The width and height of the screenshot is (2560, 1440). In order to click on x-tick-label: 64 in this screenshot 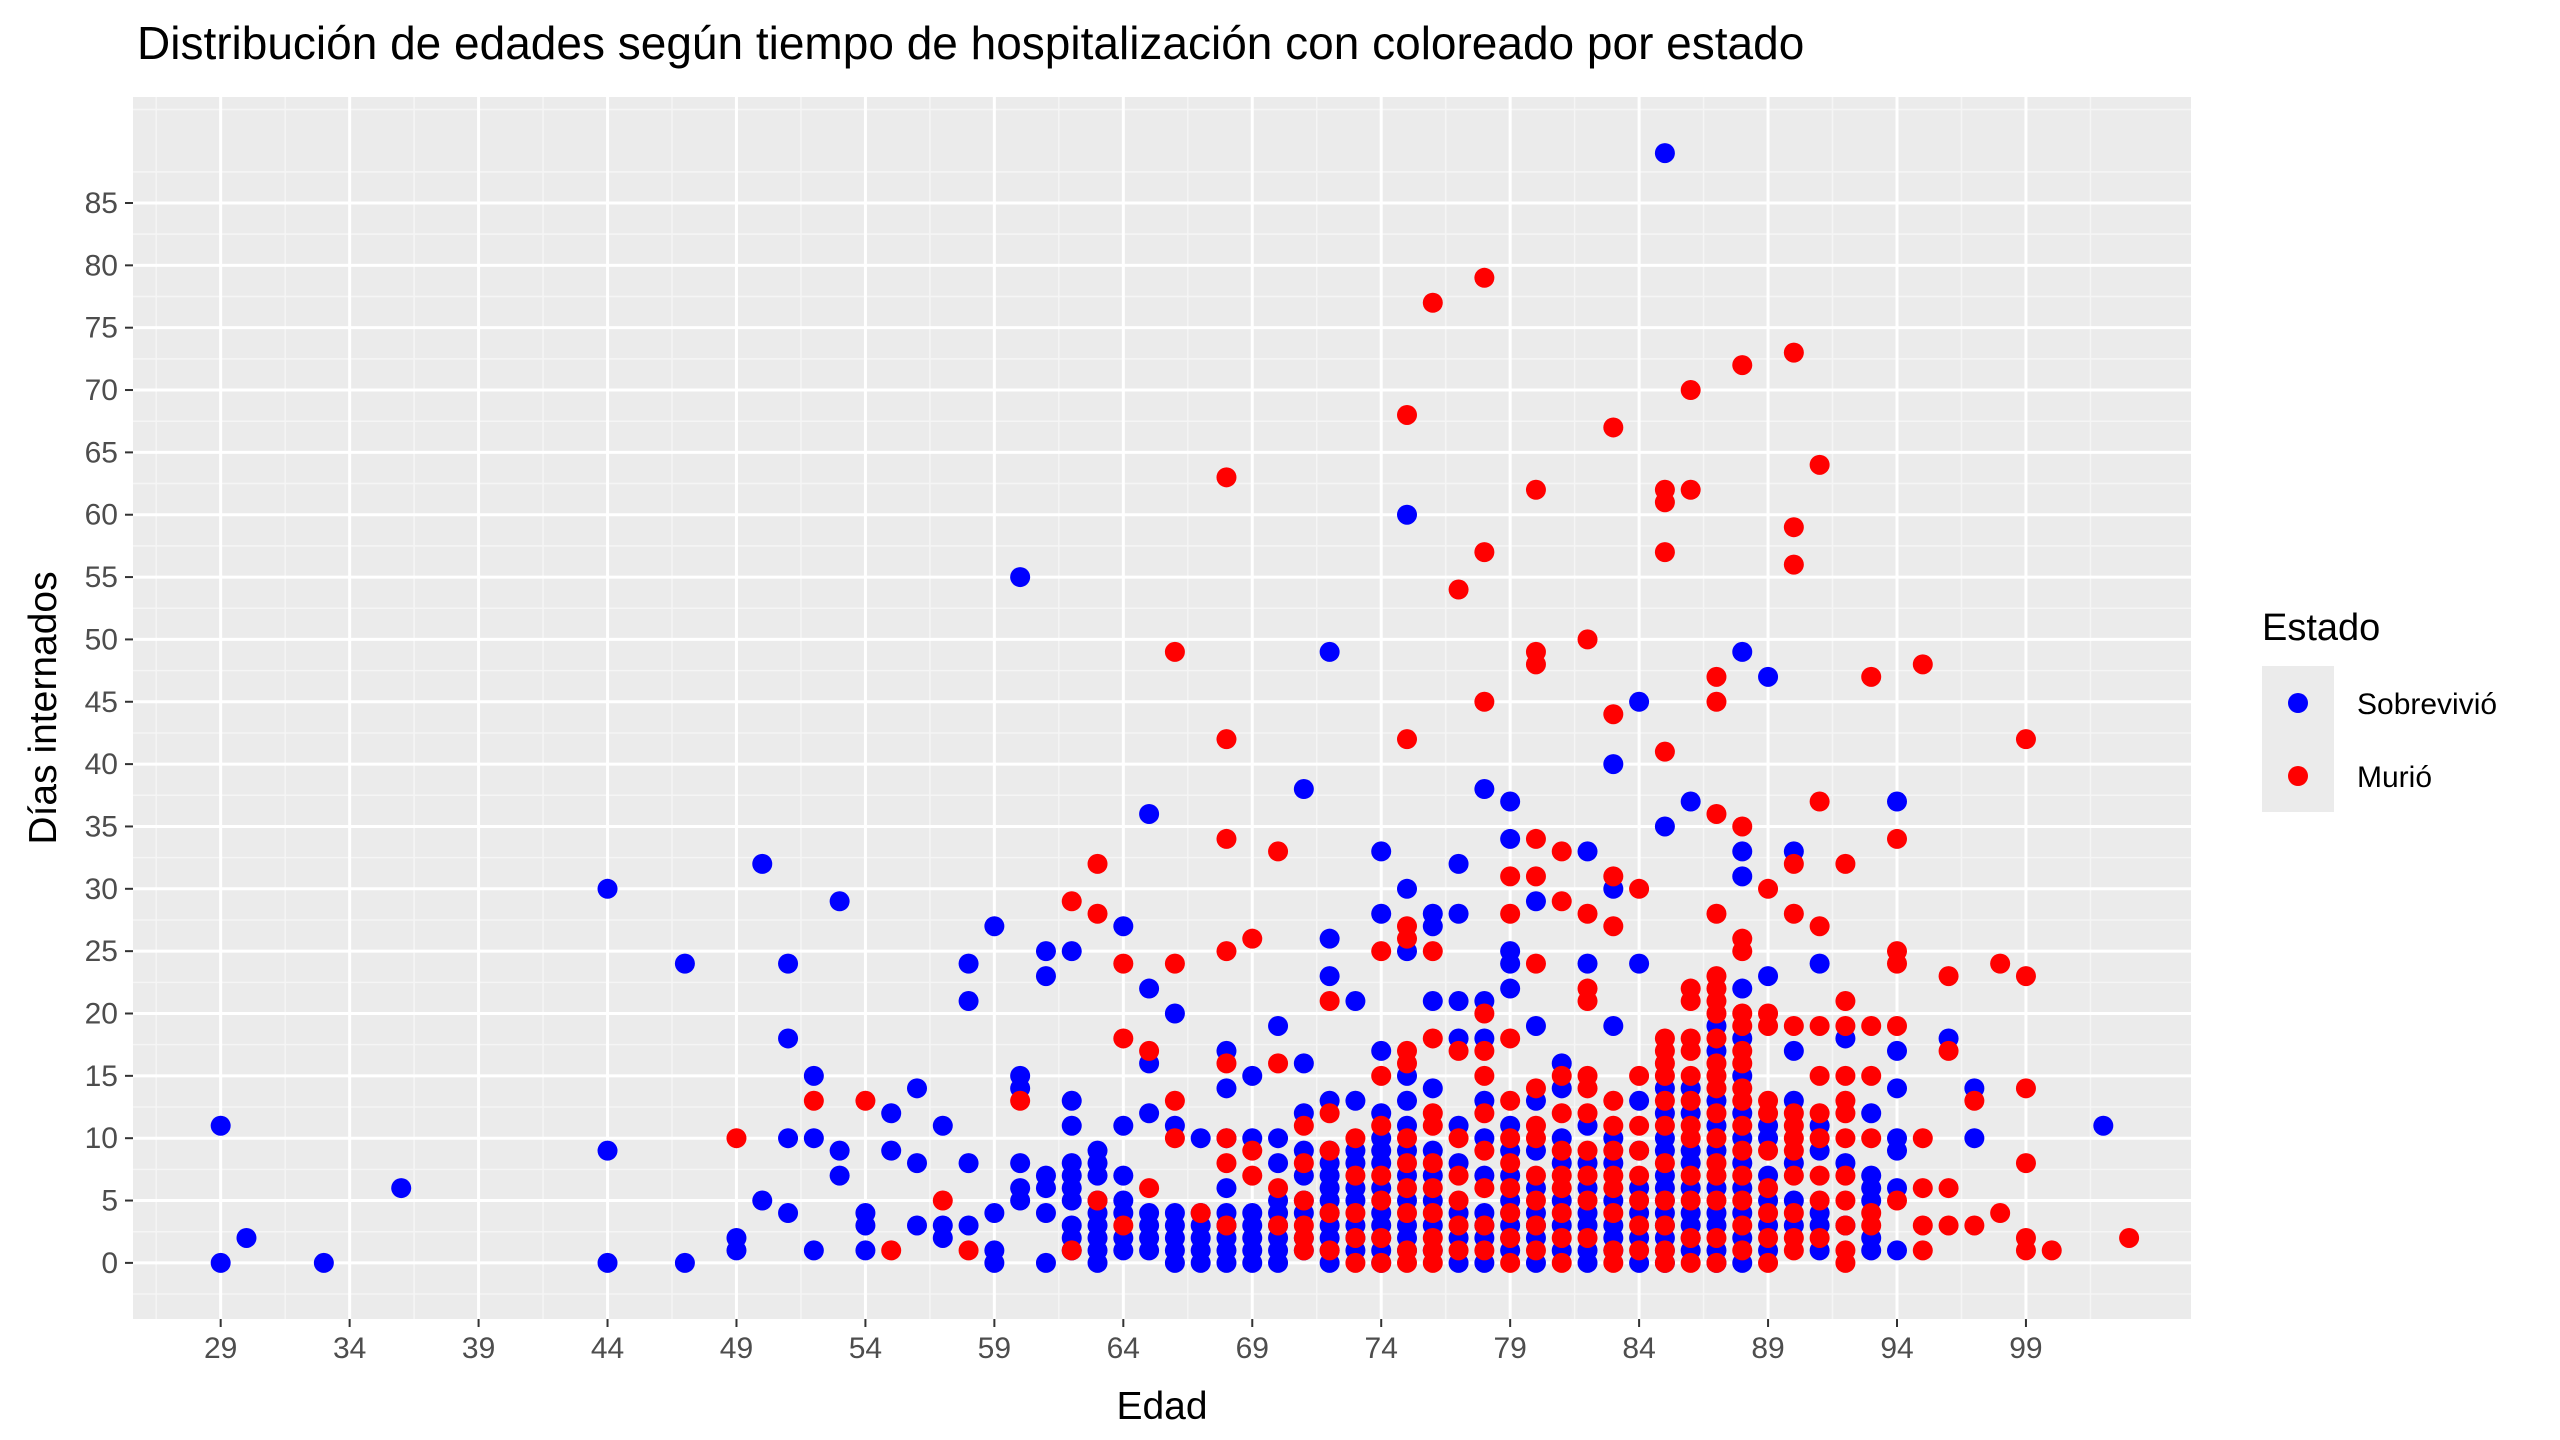, I will do `click(1123, 1348)`.